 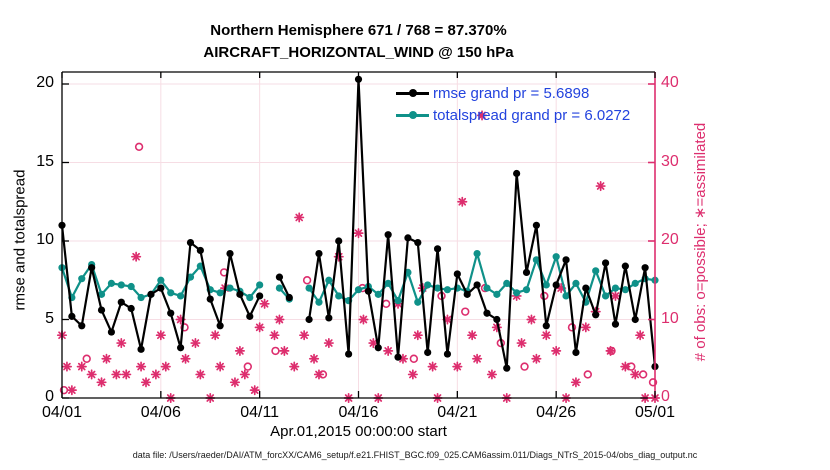 I want to click on legend-label-totalspread: totalspread grand pr = 6.0272, so click(x=532, y=115).